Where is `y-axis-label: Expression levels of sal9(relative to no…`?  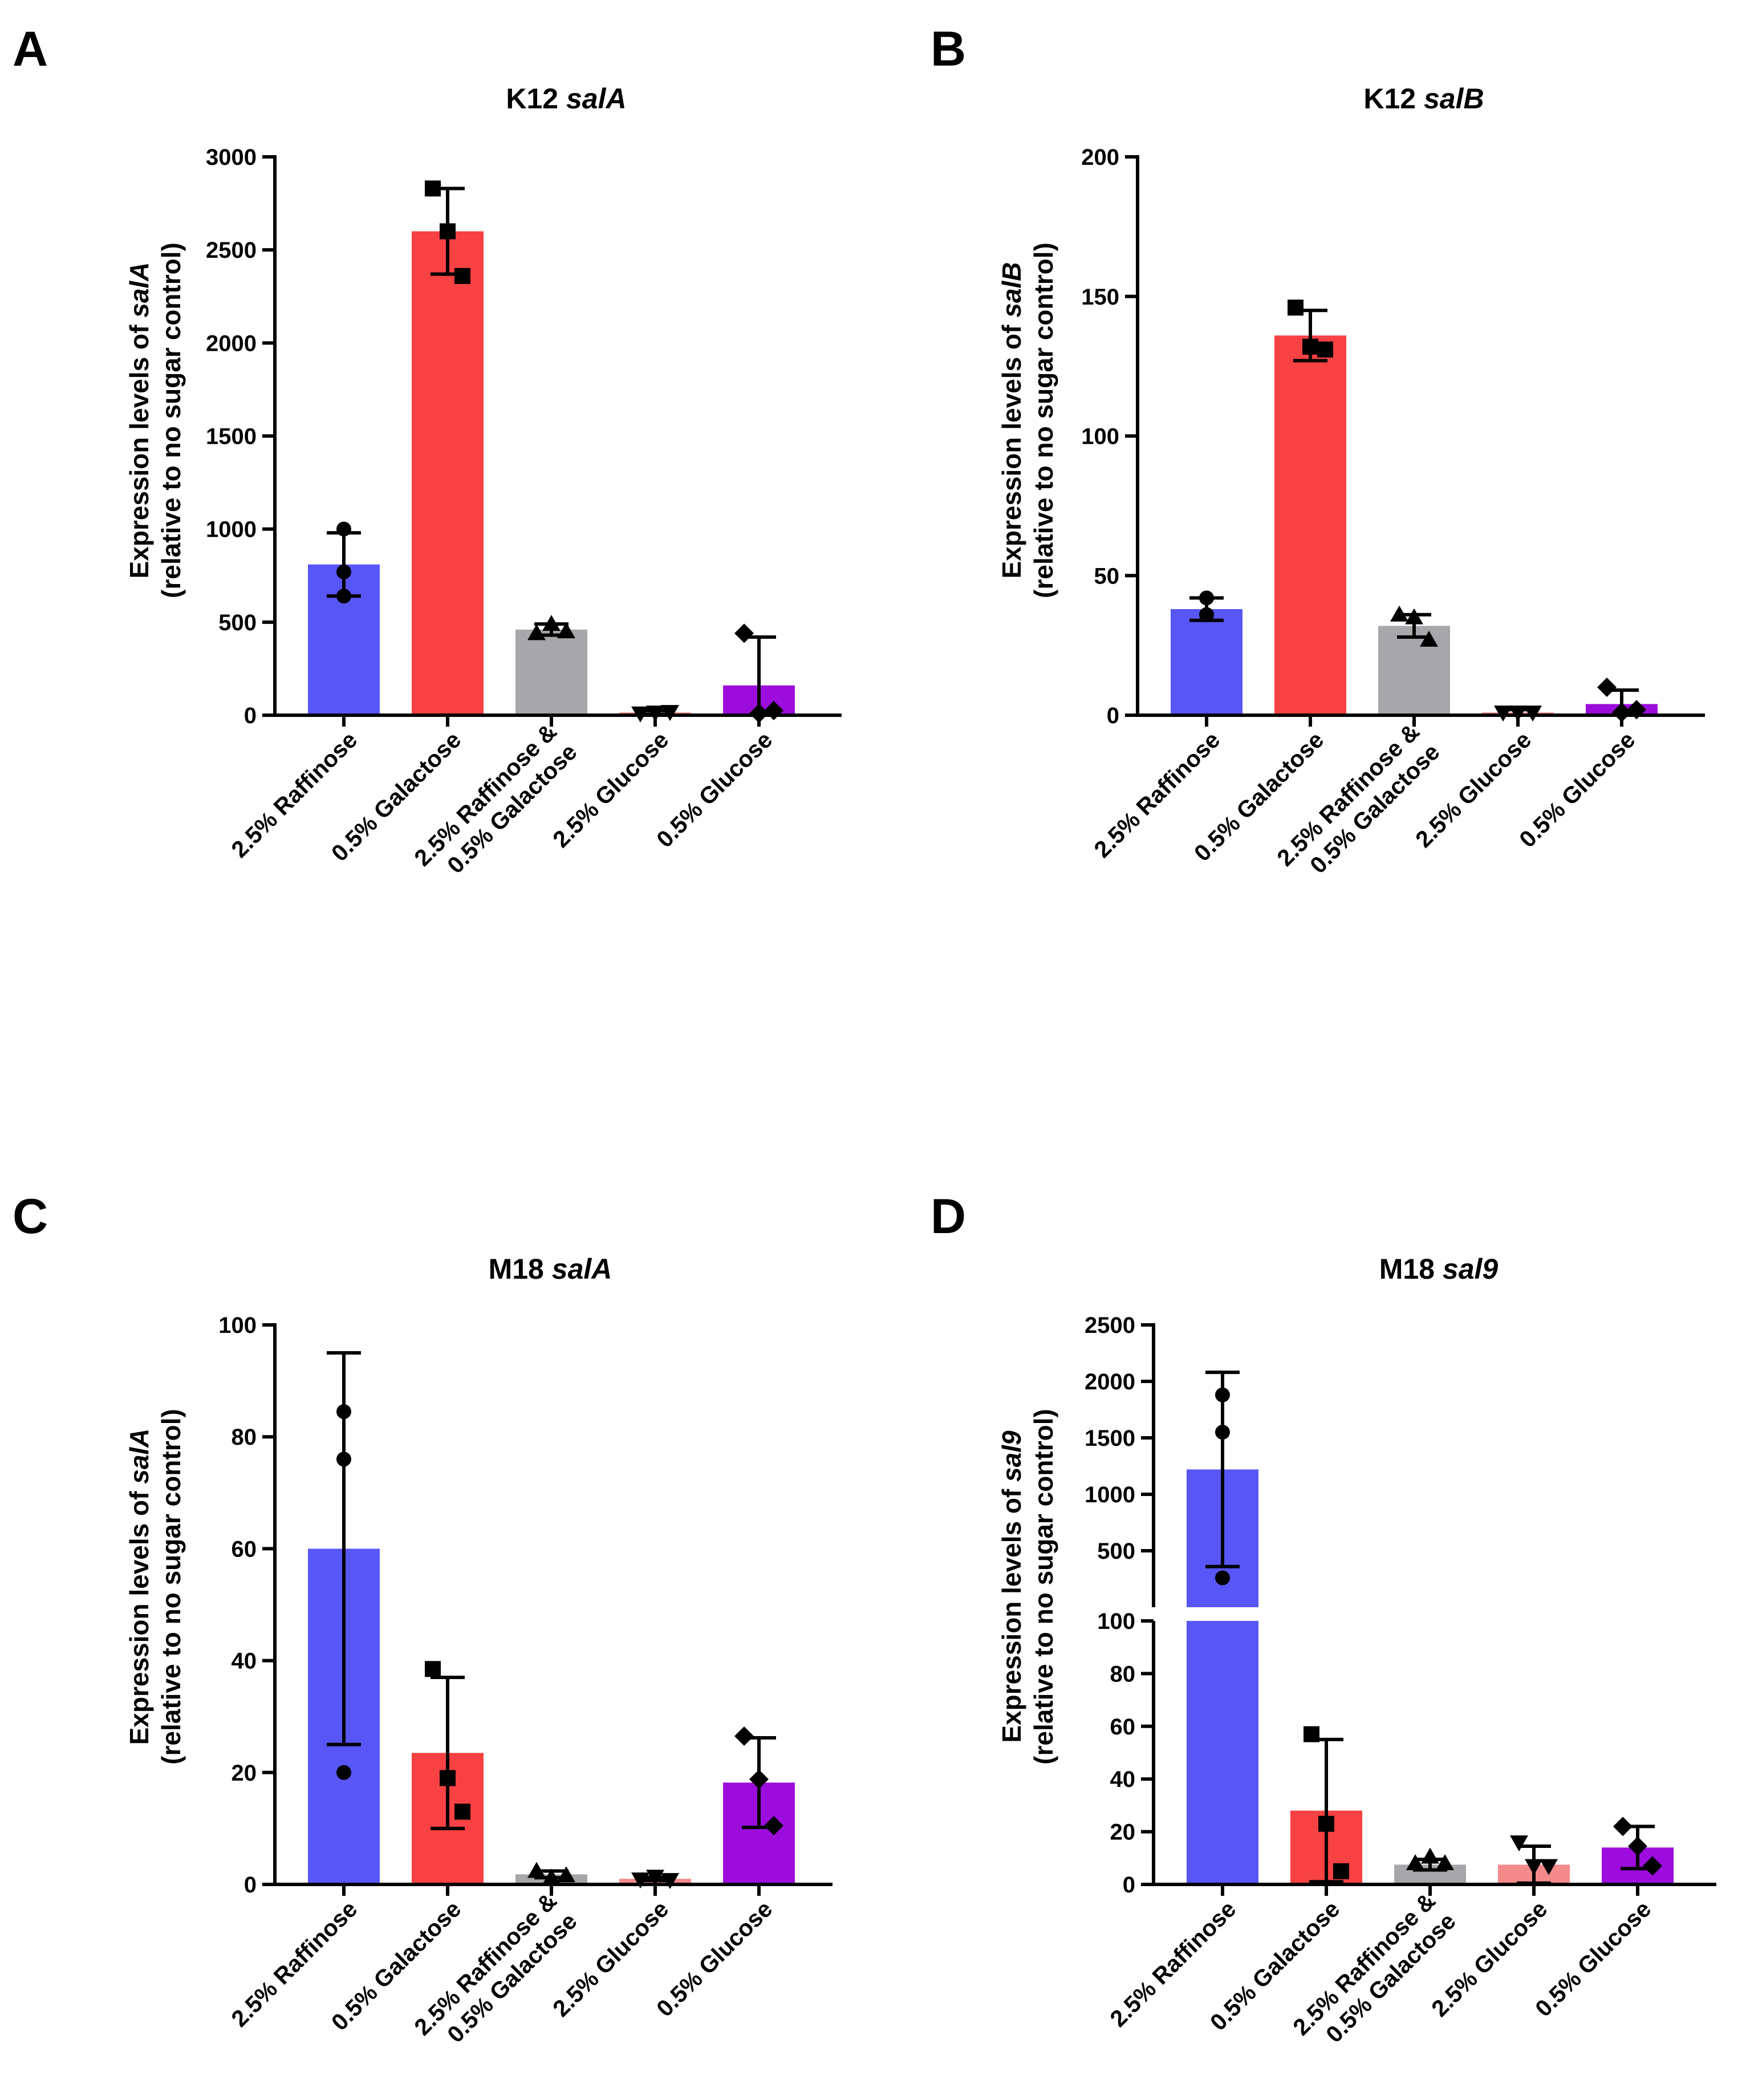
y-axis-label: Expression levels of sal9(relative to no… is located at coordinates (1027, 1587).